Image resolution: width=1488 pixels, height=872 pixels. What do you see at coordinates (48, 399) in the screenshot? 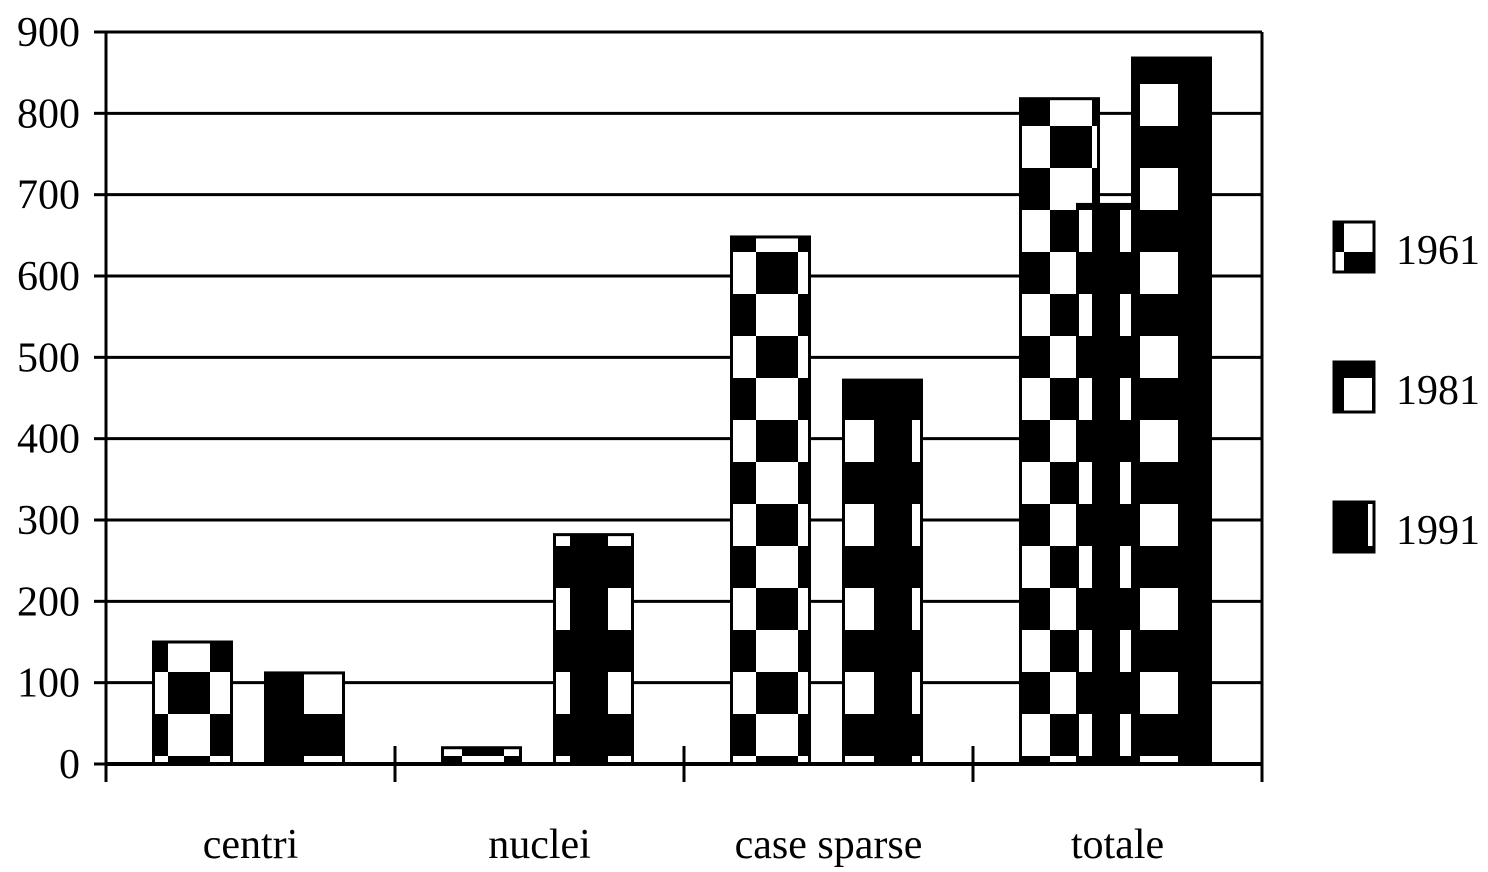
I see `y-tick-labels: 0 100 200 300 400 500 600 700 800 900` at bounding box center [48, 399].